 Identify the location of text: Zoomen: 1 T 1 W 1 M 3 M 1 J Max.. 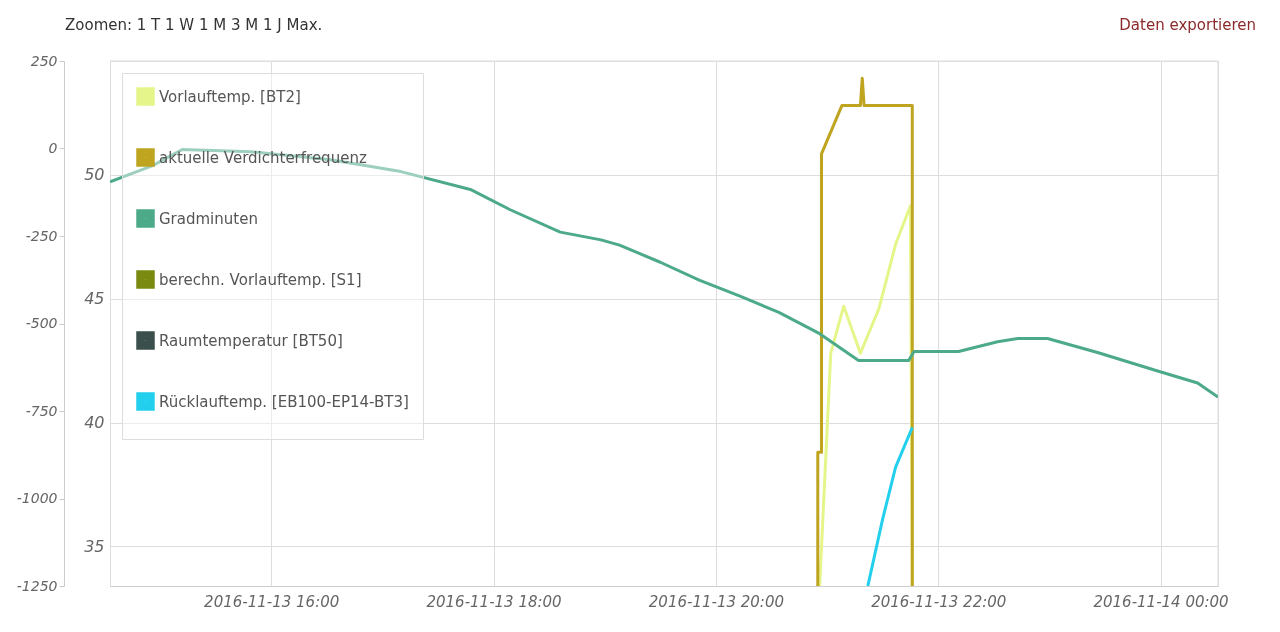
(194, 25).